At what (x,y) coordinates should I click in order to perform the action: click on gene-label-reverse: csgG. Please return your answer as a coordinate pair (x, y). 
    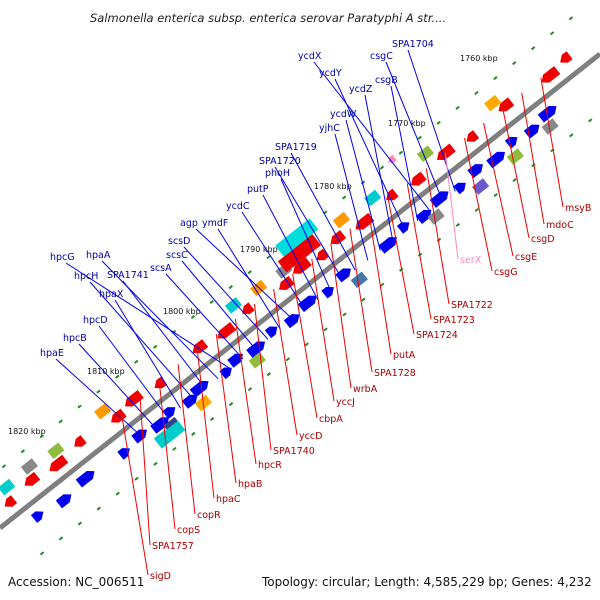
    Looking at the image, I should click on (506, 272).